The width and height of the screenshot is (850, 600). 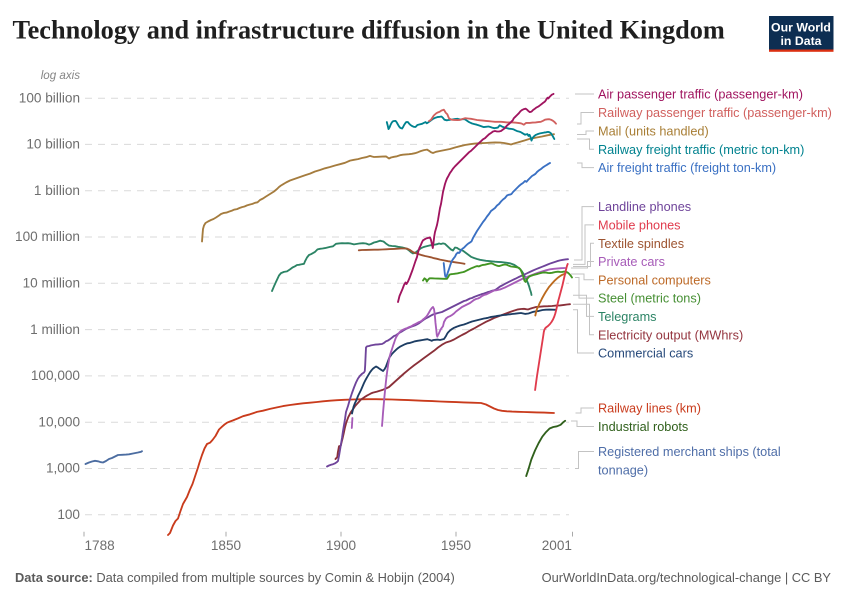 I want to click on svg-text: tonnage), so click(x=623, y=471).